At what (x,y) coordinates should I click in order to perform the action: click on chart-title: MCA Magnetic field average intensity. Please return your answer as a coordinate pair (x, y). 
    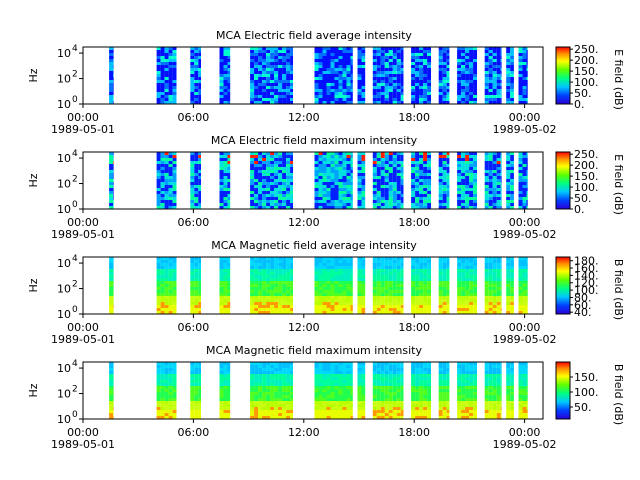
    Looking at the image, I should click on (314, 245).